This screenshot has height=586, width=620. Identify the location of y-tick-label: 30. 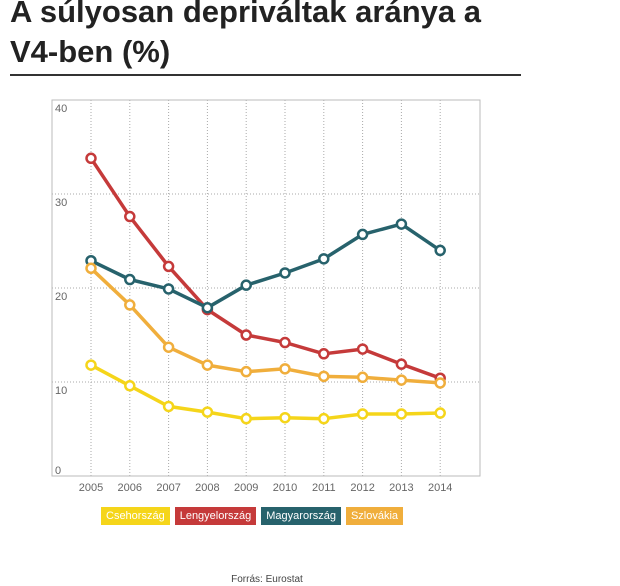
(61, 203).